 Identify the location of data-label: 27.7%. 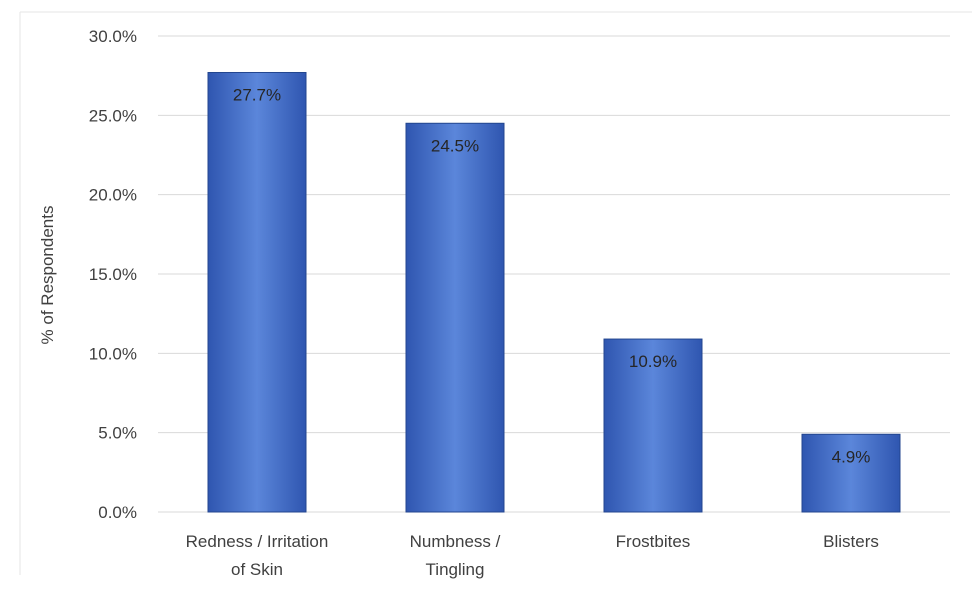
(257, 94).